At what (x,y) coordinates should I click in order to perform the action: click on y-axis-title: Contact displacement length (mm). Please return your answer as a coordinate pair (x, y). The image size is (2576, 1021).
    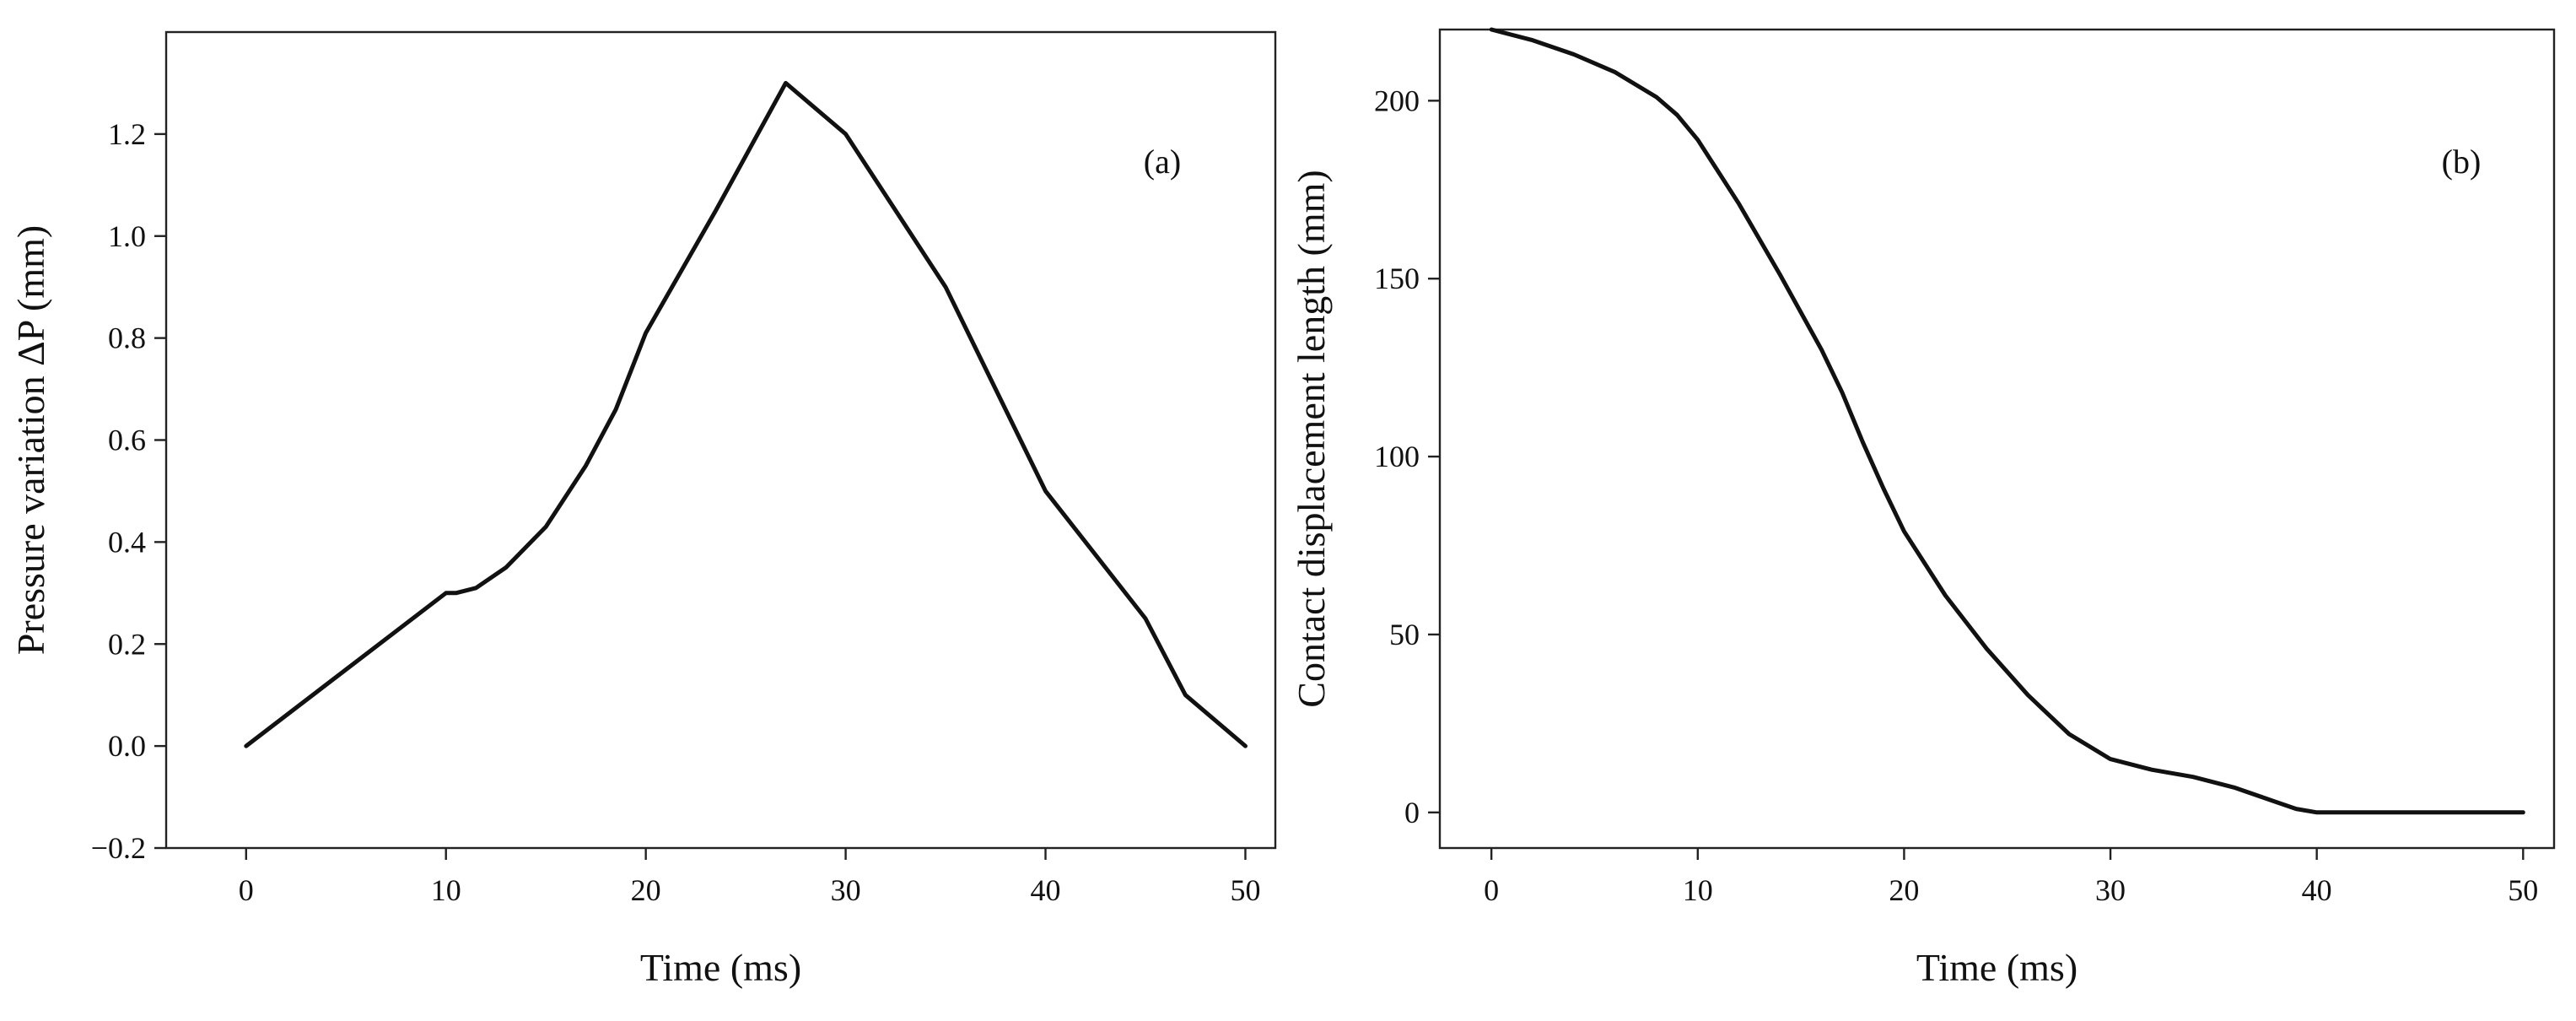
    Looking at the image, I should click on (1311, 438).